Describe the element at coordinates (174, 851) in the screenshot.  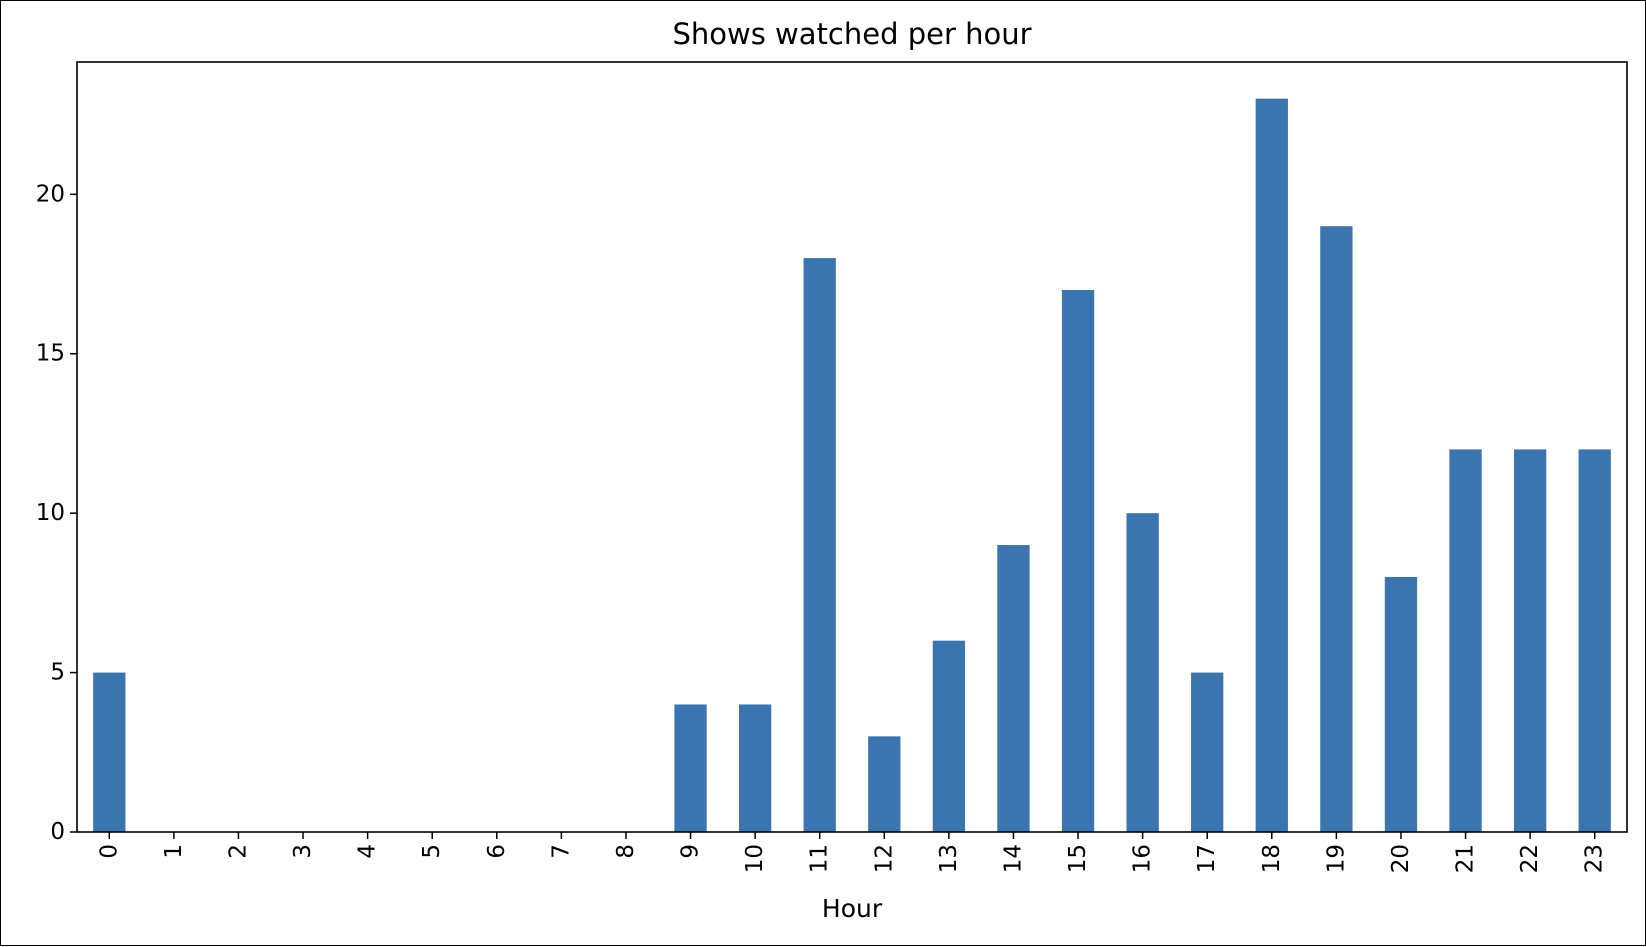
I see `x-tick-label: 1` at that location.